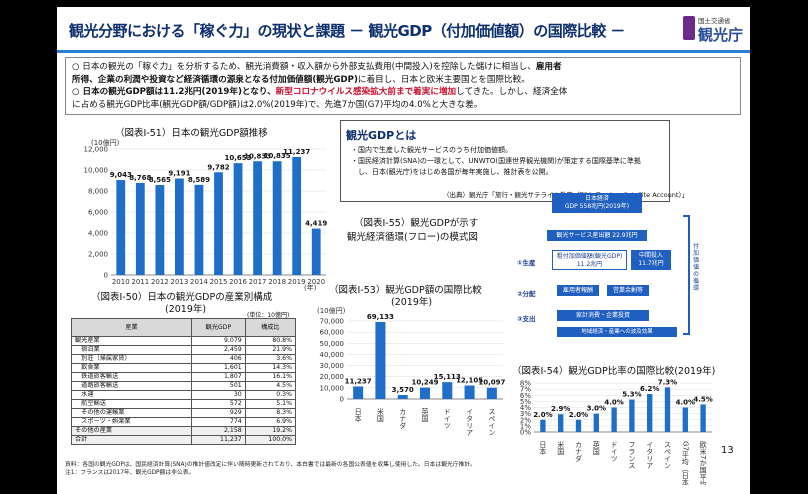  I want to click on table-cell-share: 0.3%, so click(270, 395).